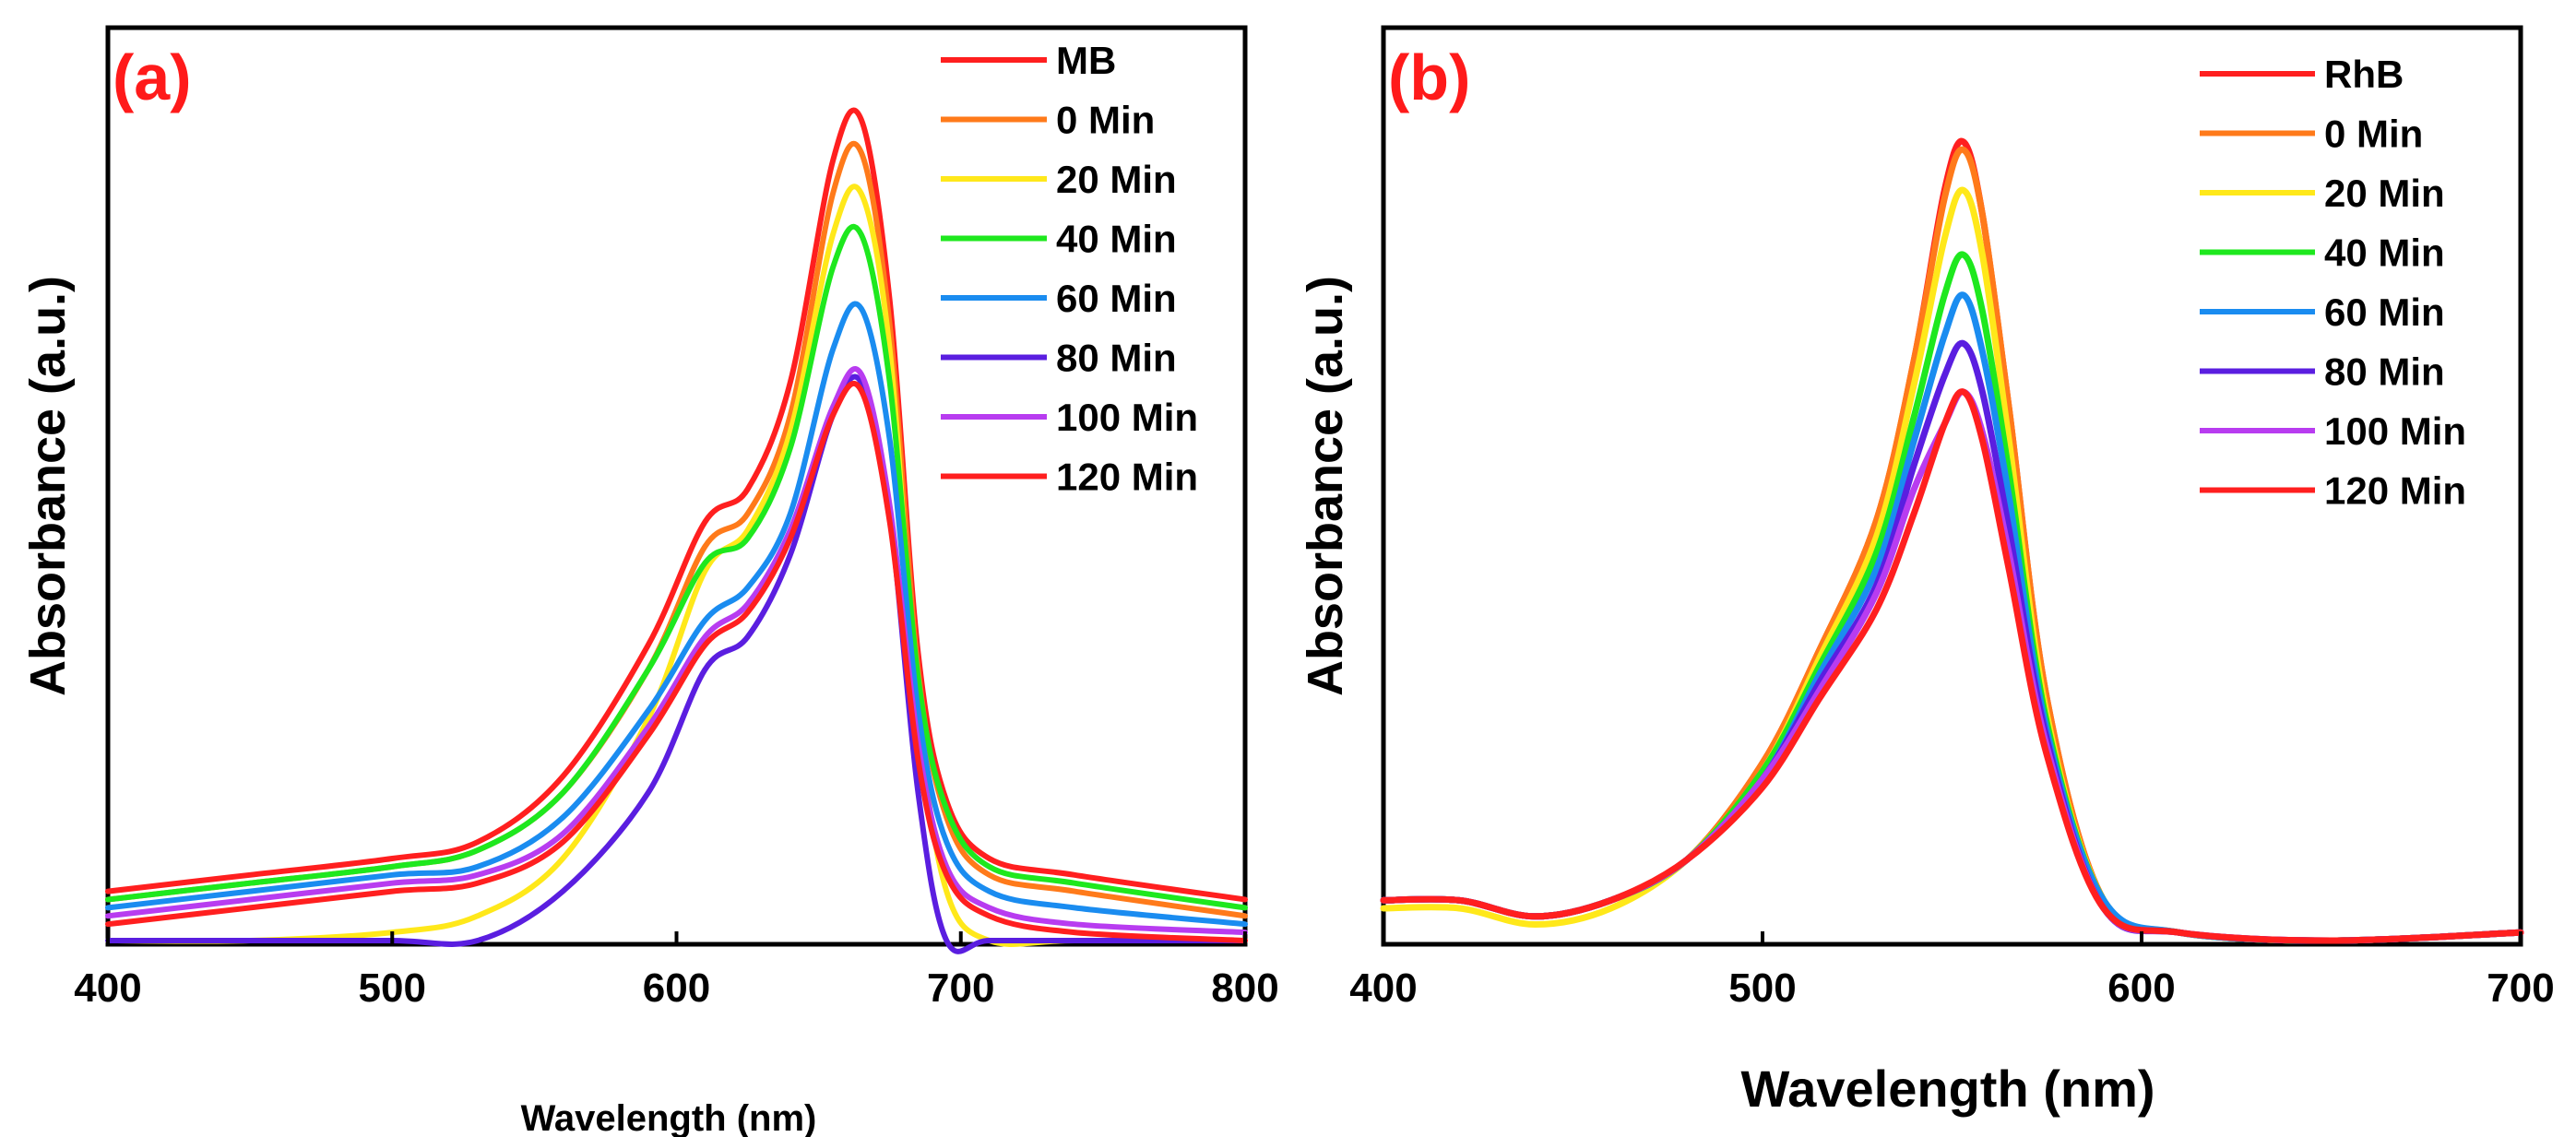 The image size is (2576, 1137). Describe the element at coordinates (1325, 486) in the screenshot. I see `y-axis-title-b: Absorbance (a.u.)` at that location.